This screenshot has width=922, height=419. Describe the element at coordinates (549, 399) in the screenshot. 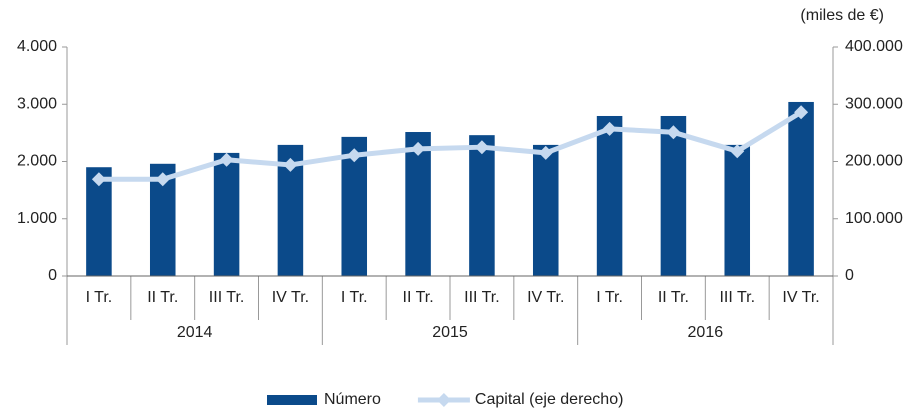

I see `legend-label: Capital (eje derecho)` at that location.